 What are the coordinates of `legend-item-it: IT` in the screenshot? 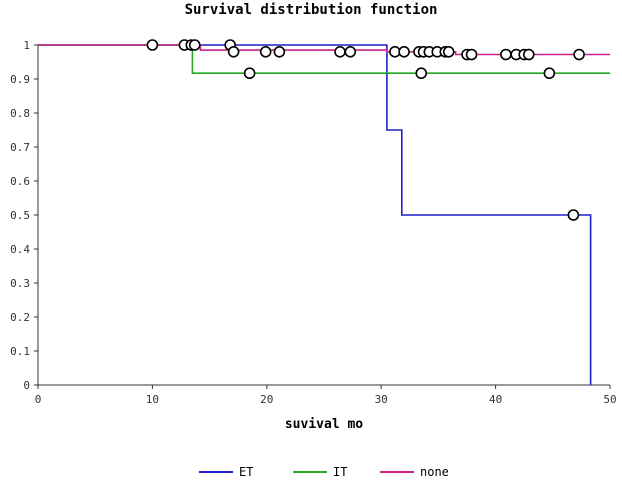 It's located at (320, 472).